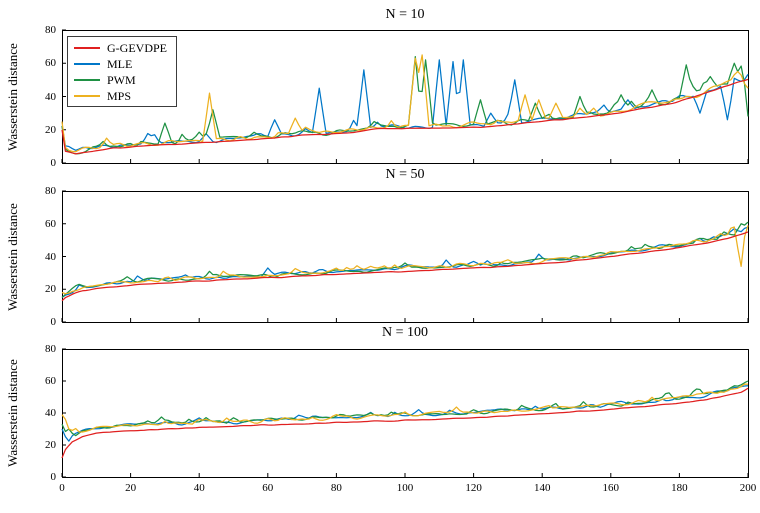 The image size is (760, 513). I want to click on legend-entry: MPS, so click(120, 95).